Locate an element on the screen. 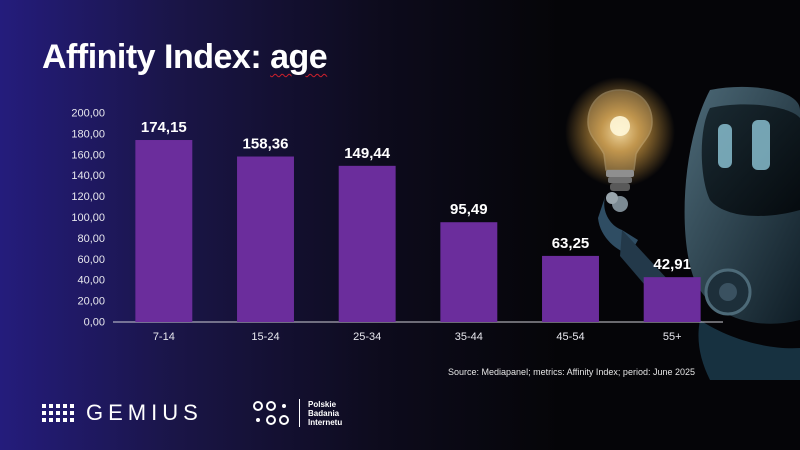 This screenshot has height=450, width=800. y-tick-label: 100,00 is located at coordinates (88, 218).